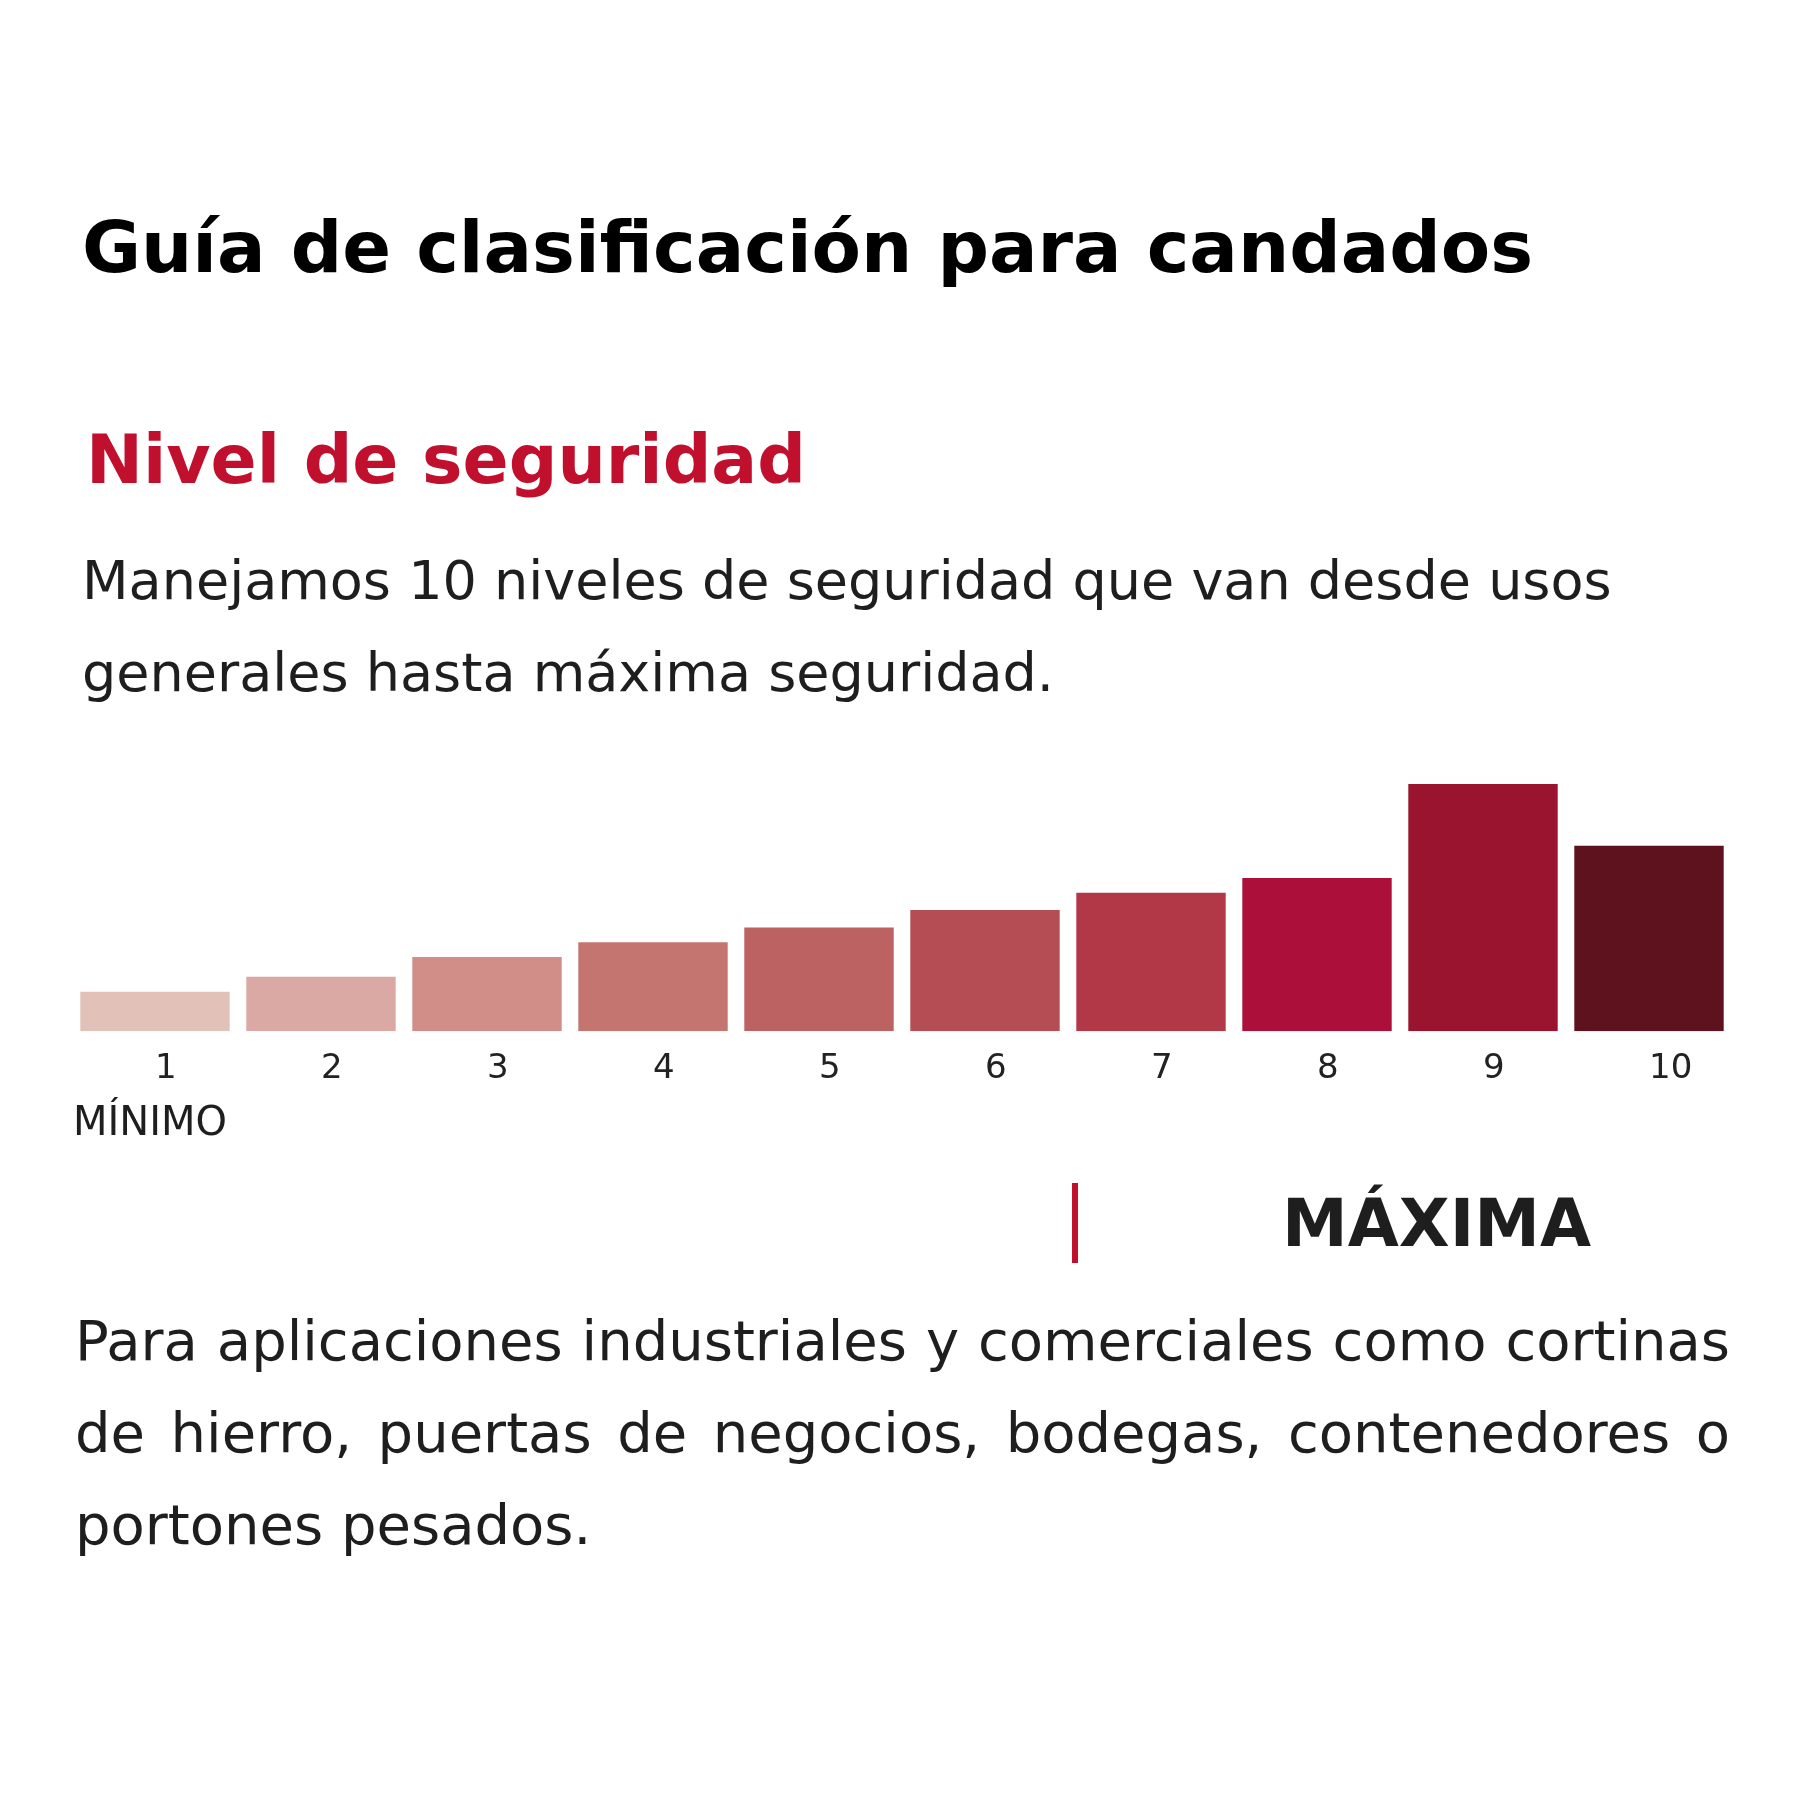 This screenshot has height=1800, width=1800. I want to click on x-tick-label: 7, so click(1162, 1066).